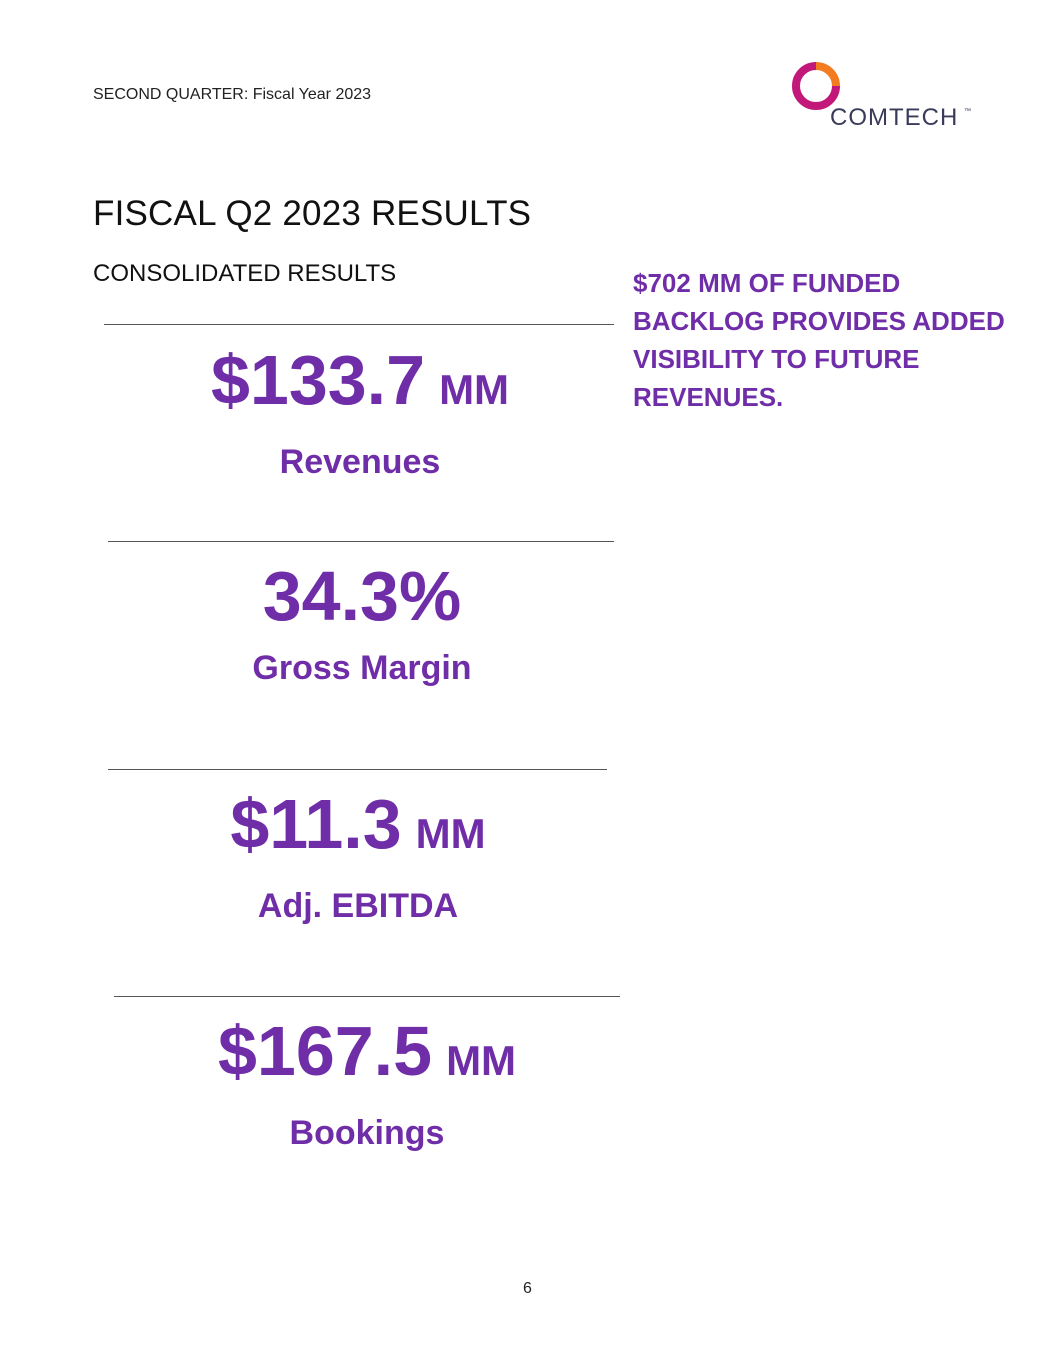 The image size is (1055, 1365). I want to click on metric-value: 34.3%, so click(362, 596).